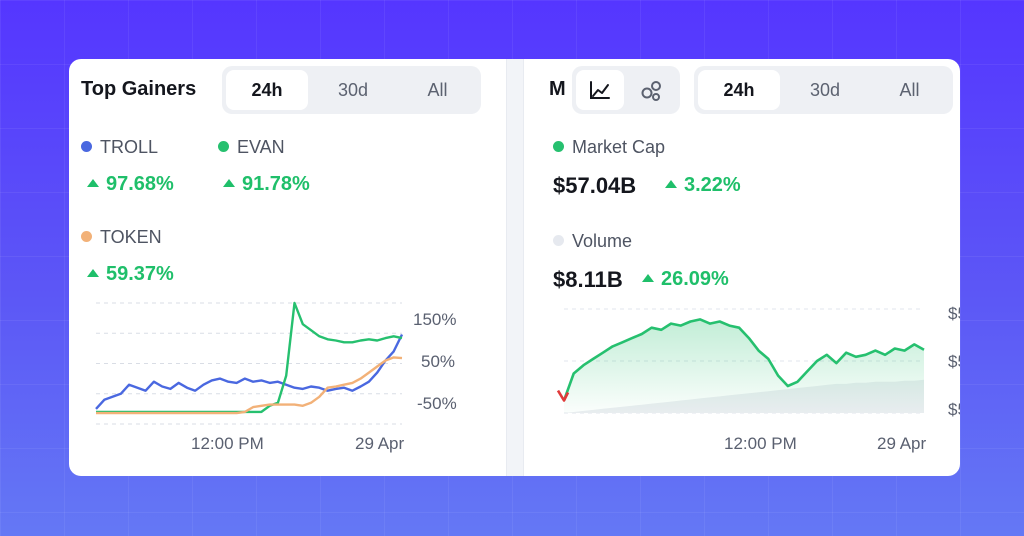  Describe the element at coordinates (695, 279) in the screenshot. I see `volume-change-value: 26.09%` at that location.